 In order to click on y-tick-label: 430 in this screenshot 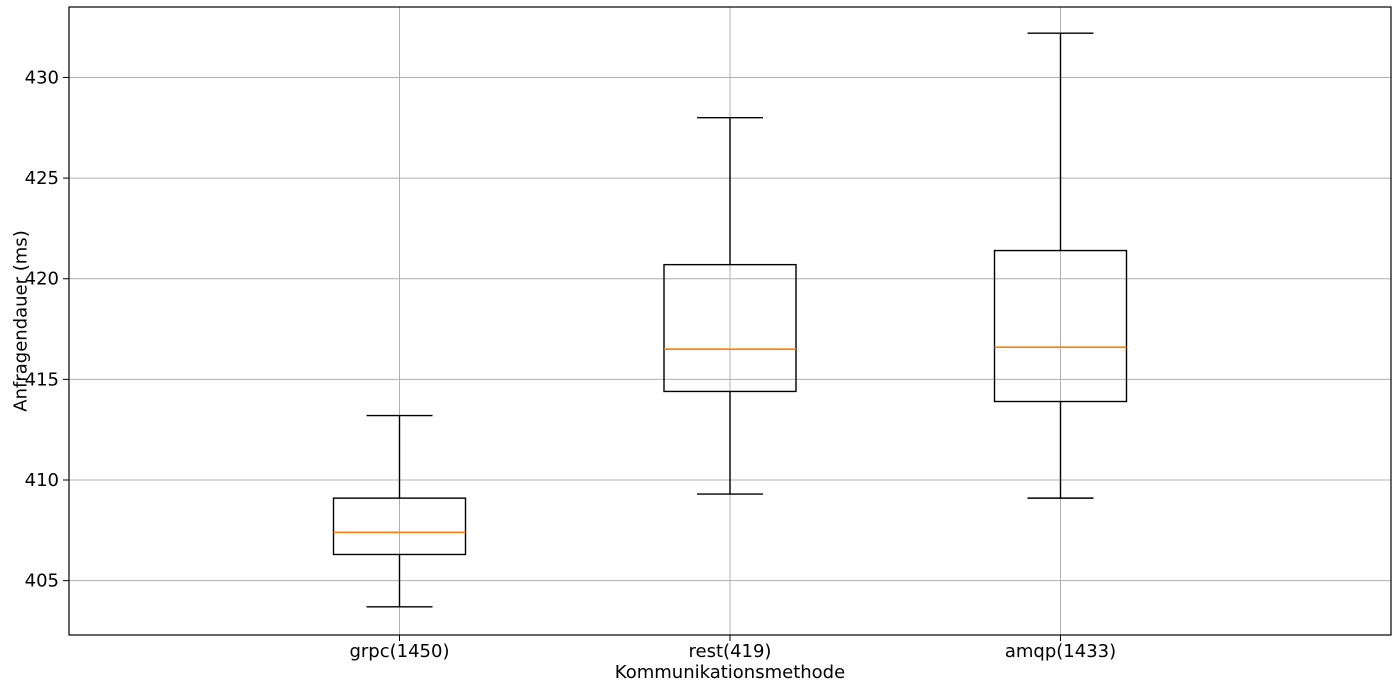, I will do `click(42, 77)`.